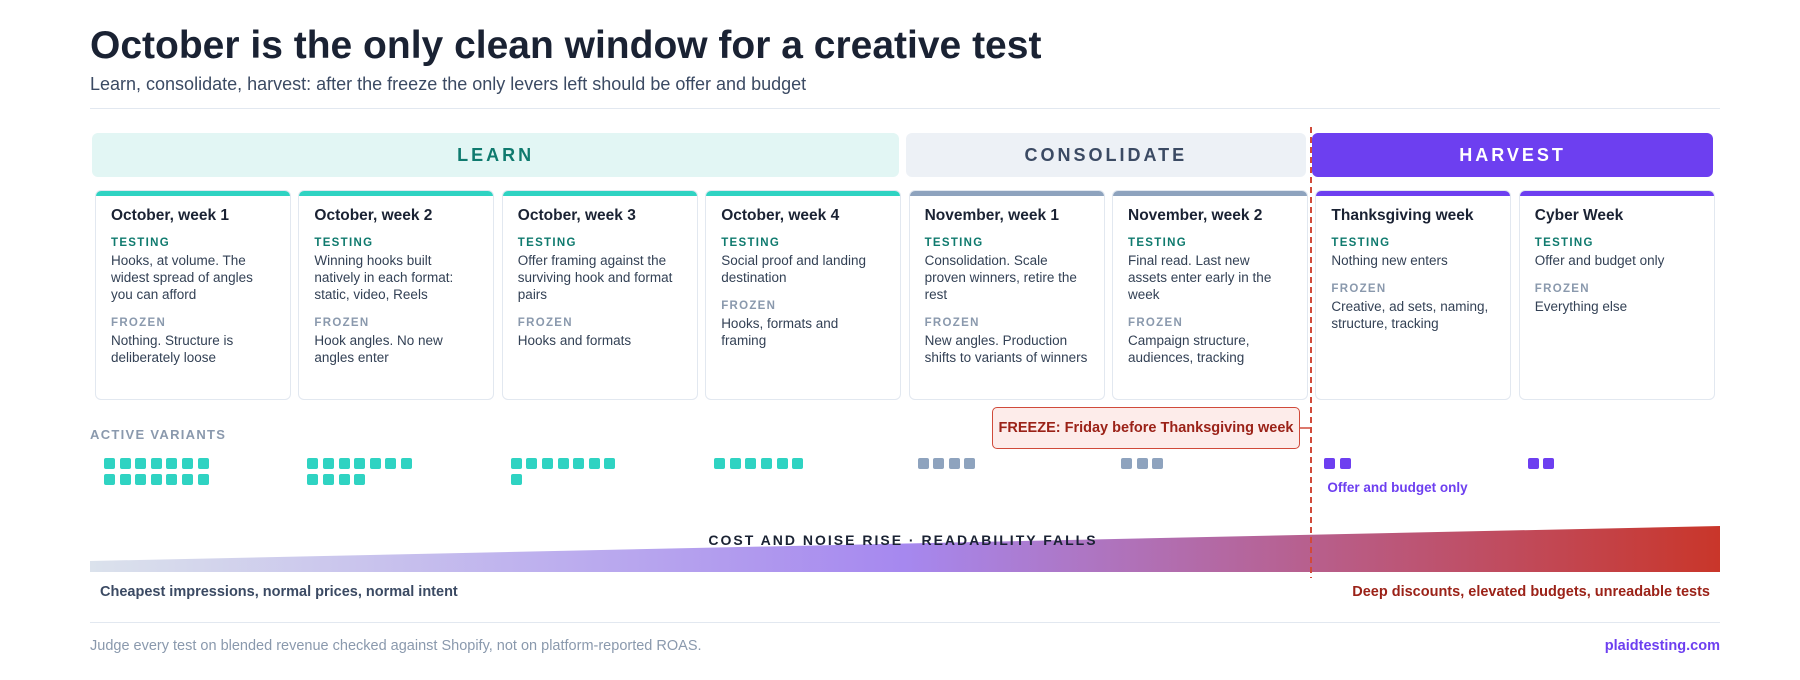 The width and height of the screenshot is (1800, 680). Describe the element at coordinates (574, 340) in the screenshot. I see `frozen-text: Hooks and formats` at that location.